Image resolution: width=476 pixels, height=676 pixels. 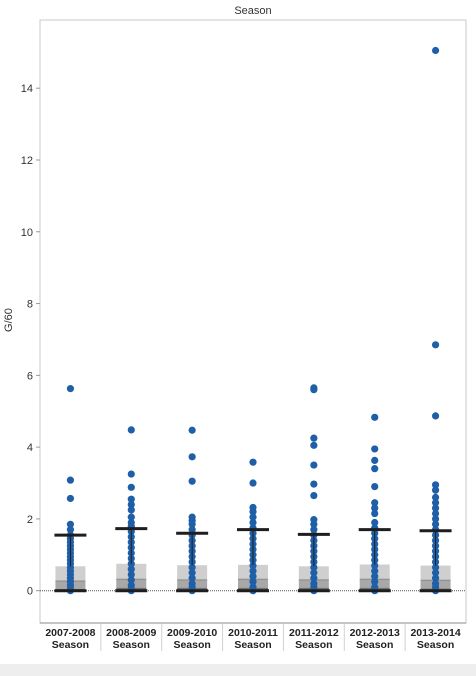 I want to click on category-label: 2009-2010, so click(x=192, y=633).